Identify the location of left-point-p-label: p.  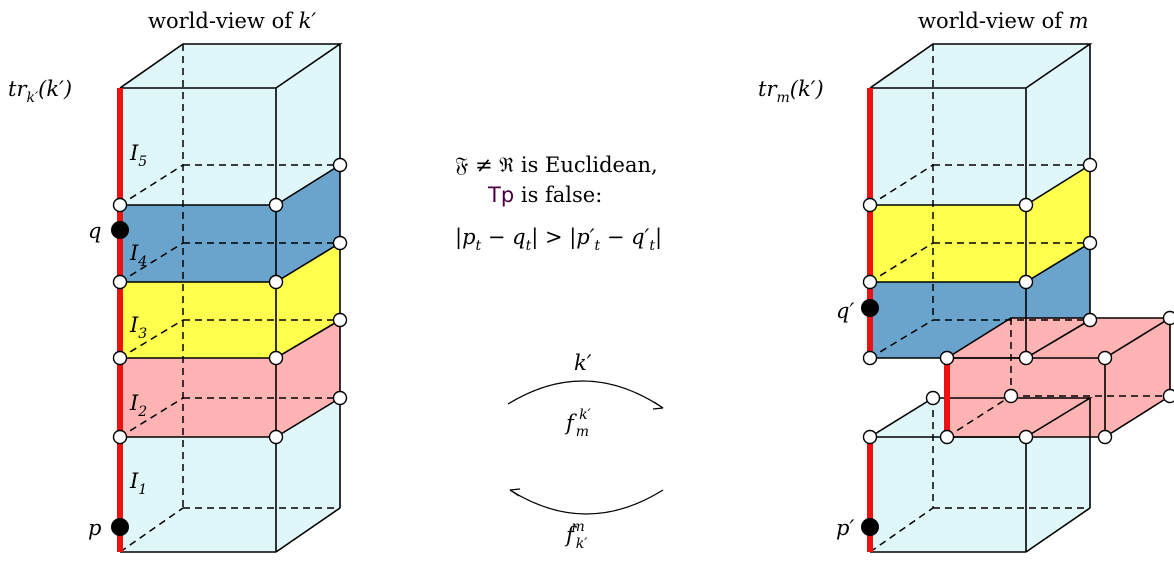
(94, 528).